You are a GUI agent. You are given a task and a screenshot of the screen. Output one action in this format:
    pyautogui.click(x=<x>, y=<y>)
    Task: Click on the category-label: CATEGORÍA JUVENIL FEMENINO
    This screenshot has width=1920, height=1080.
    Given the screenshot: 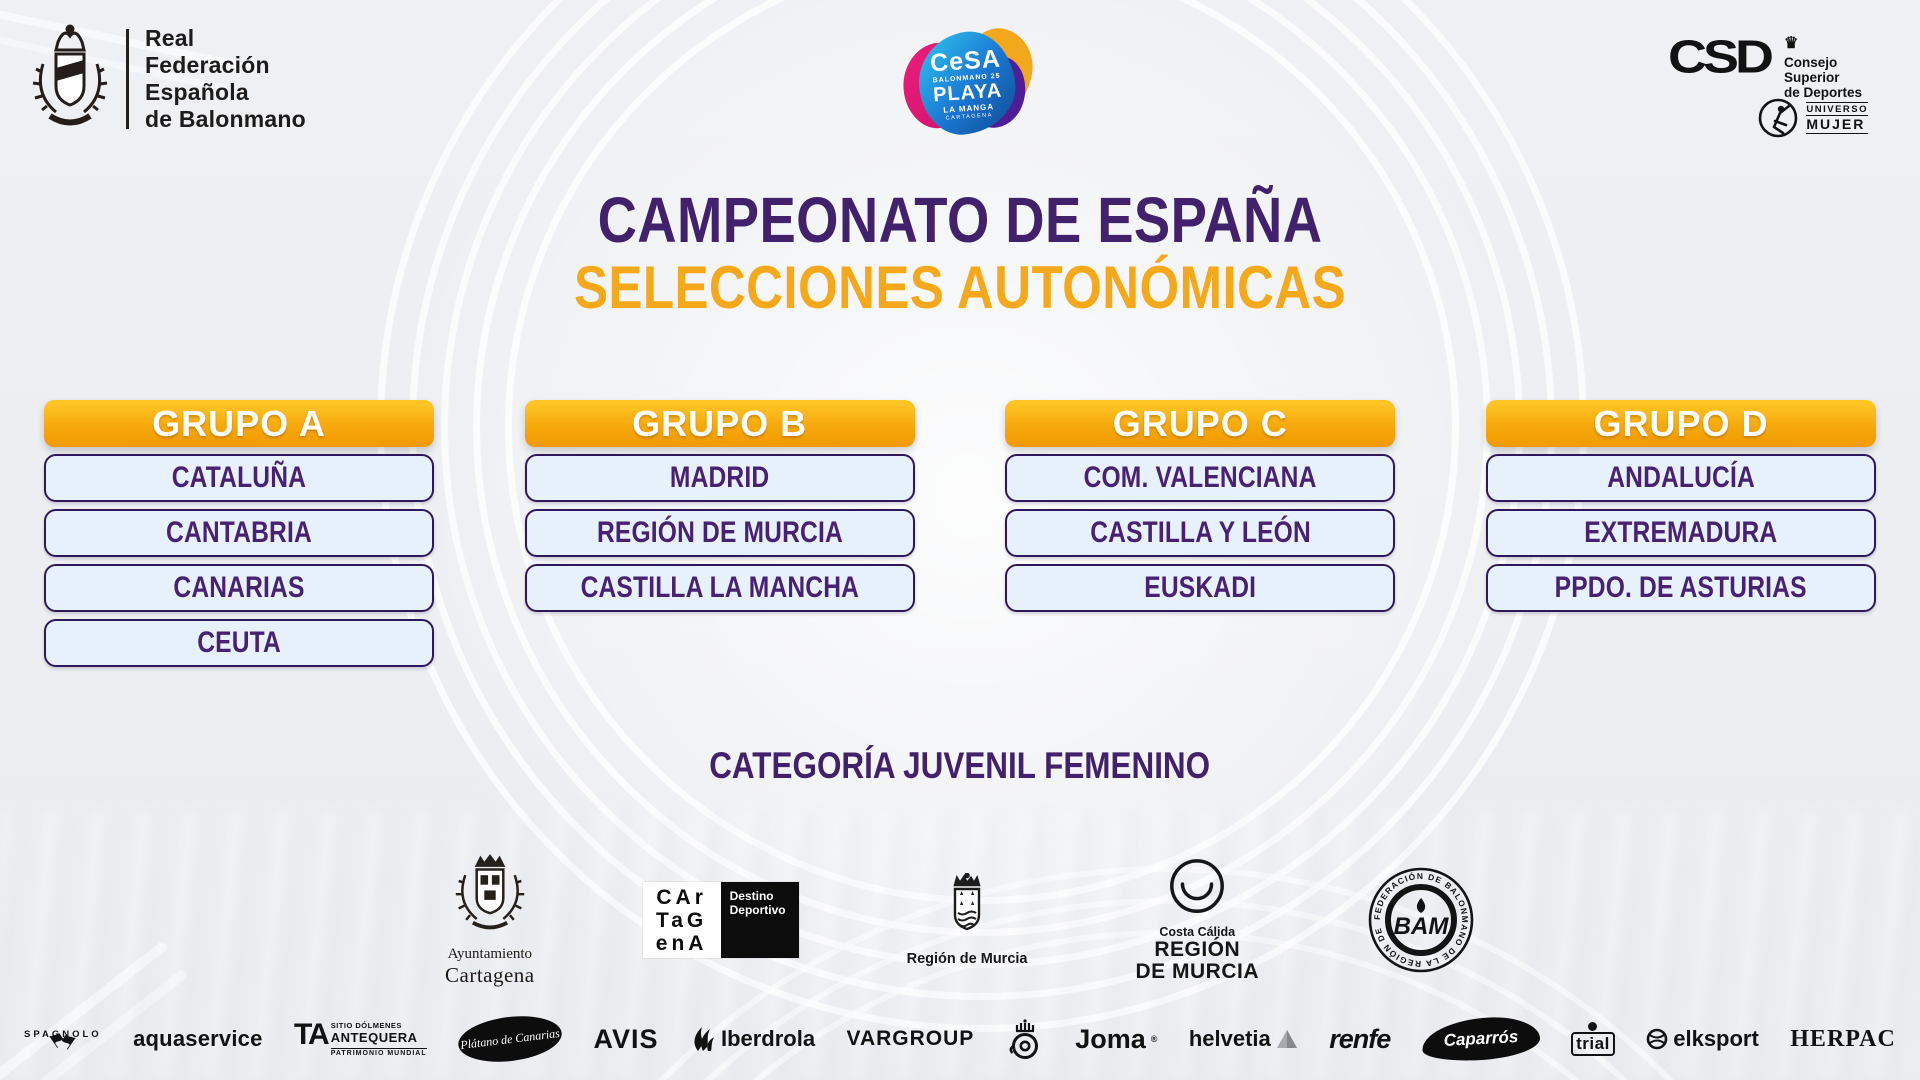 What is the action you would take?
    pyautogui.click(x=960, y=766)
    